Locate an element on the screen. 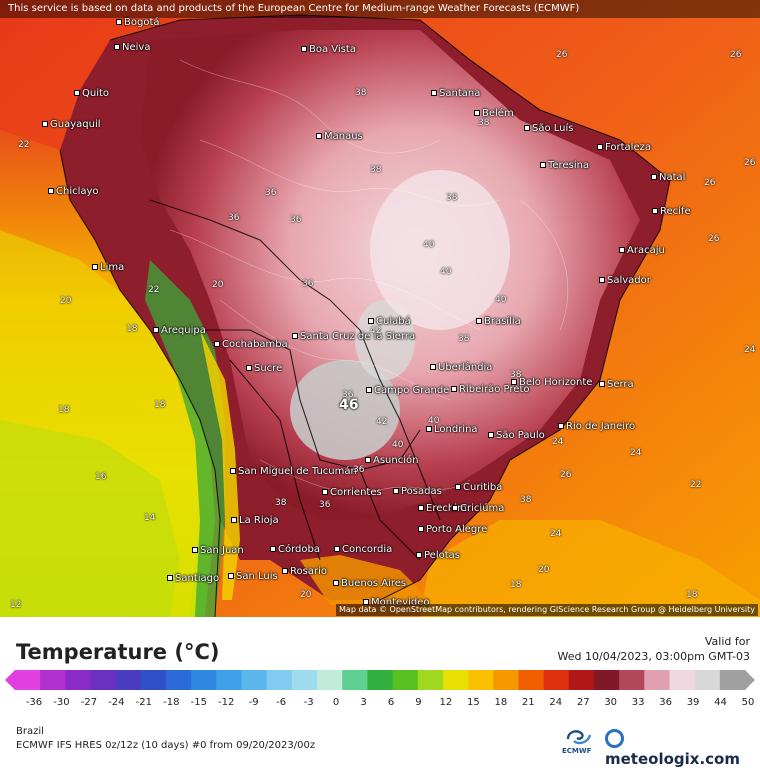 The width and height of the screenshot is (760, 768). city-label: Arequipa is located at coordinates (179, 330).